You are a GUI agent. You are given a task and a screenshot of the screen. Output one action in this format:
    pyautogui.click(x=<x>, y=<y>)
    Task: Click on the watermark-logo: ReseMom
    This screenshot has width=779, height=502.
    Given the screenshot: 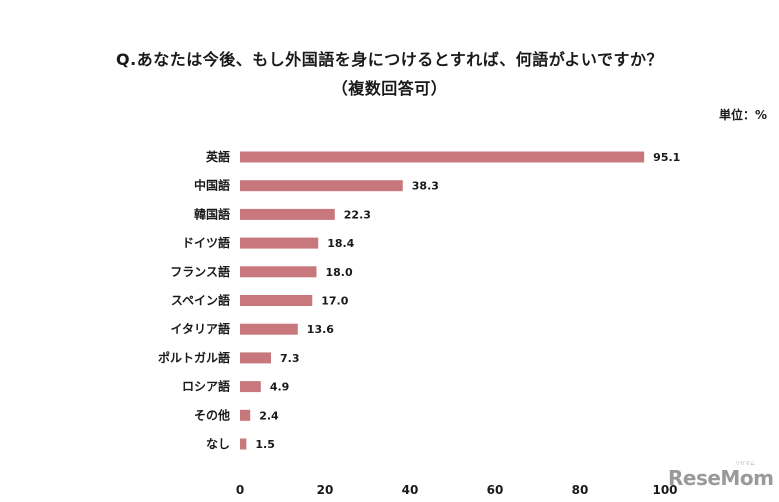 What is the action you would take?
    pyautogui.click(x=721, y=478)
    